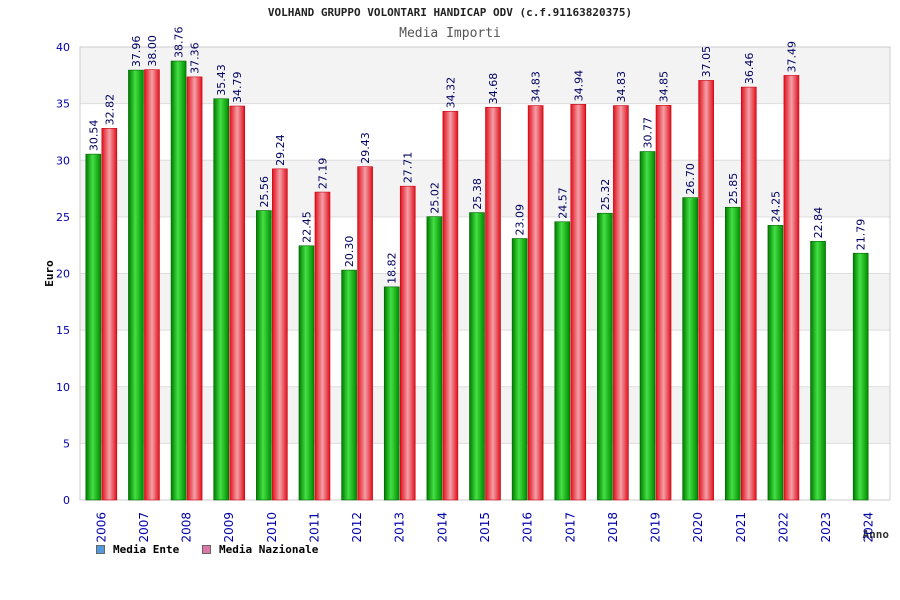 The width and height of the screenshot is (900, 600). I want to click on legend-label-ente: Media Ente, so click(146, 549).